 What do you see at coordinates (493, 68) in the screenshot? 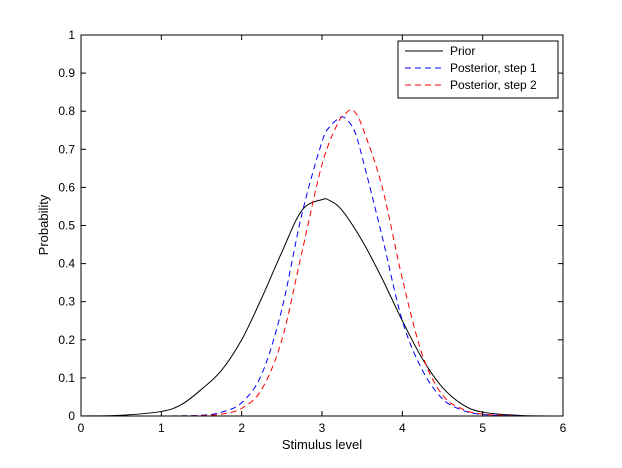
I see `legend-label-2: Posterior, step 1` at bounding box center [493, 68].